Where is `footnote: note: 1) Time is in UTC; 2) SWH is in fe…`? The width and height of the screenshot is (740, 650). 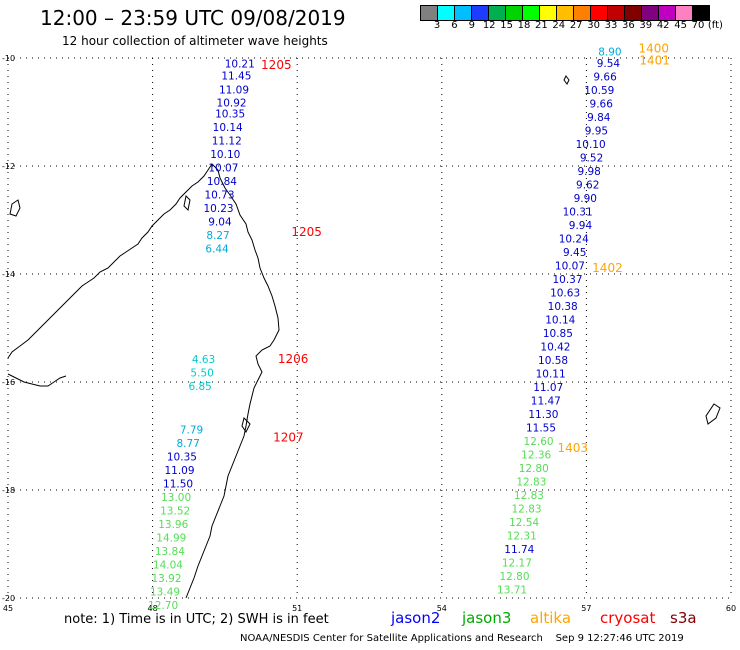 footnote: note: 1) Time is in UTC; 2) SWH is in fe… is located at coordinates (196, 619).